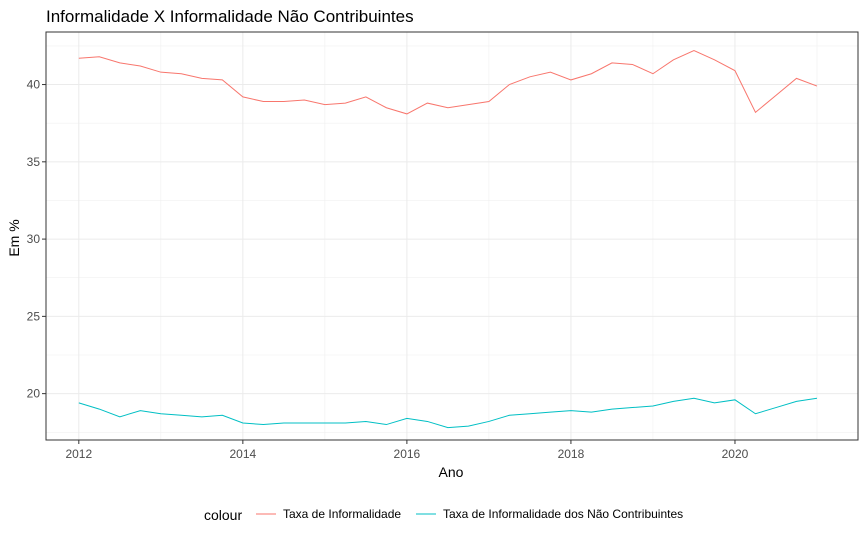  I want to click on y-axis: 20 25 30 35 40, so click(36, 239).